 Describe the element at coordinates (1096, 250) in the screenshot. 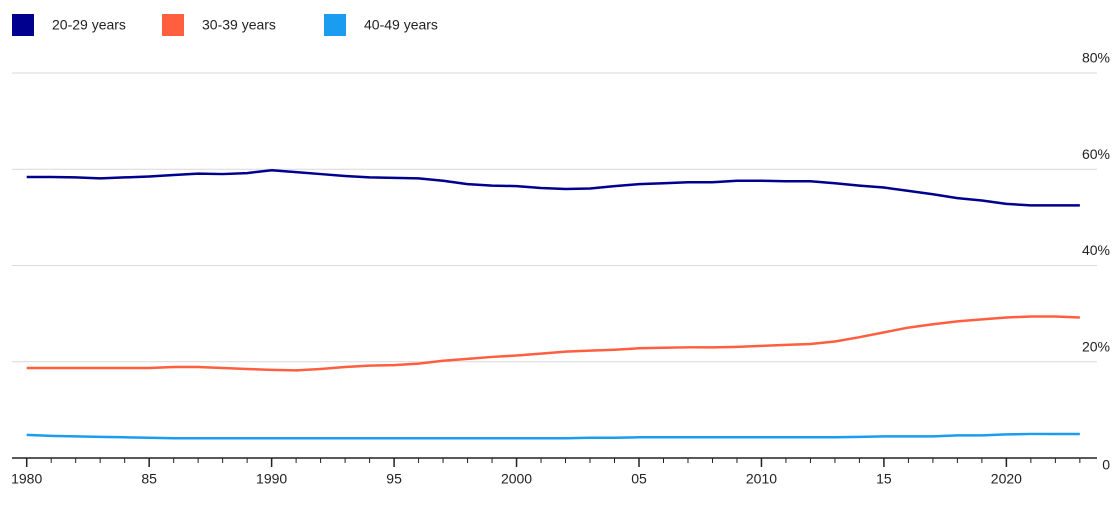

I see `y-tick-label: 40%` at that location.